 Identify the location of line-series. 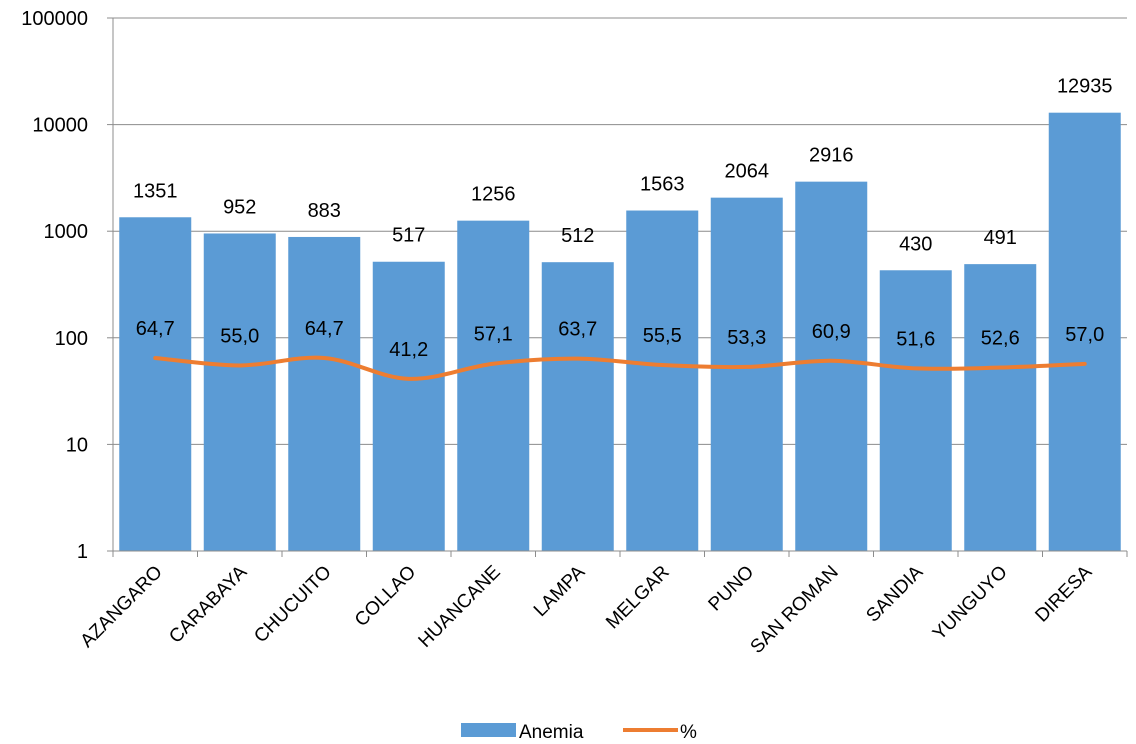
(620, 368).